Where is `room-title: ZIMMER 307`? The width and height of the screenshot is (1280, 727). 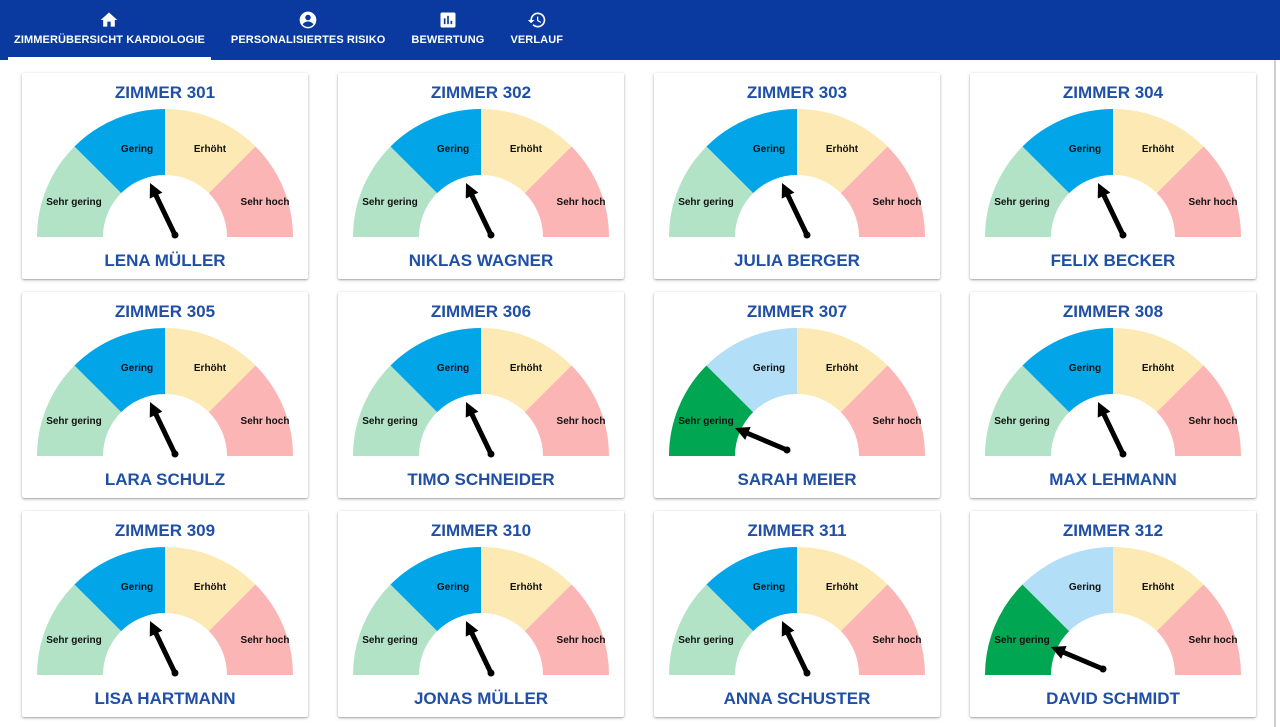 room-title: ZIMMER 307 is located at coordinates (797, 311).